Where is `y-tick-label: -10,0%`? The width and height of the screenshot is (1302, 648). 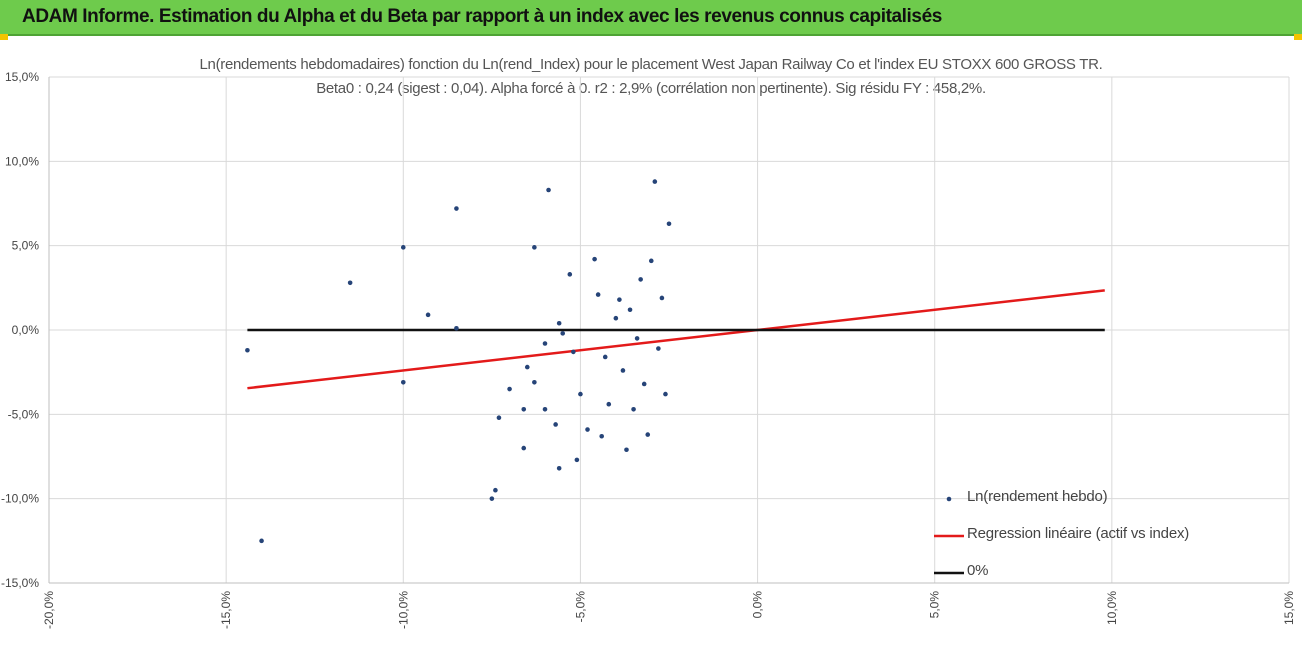
y-tick-label: -10,0% is located at coordinates (20, 499).